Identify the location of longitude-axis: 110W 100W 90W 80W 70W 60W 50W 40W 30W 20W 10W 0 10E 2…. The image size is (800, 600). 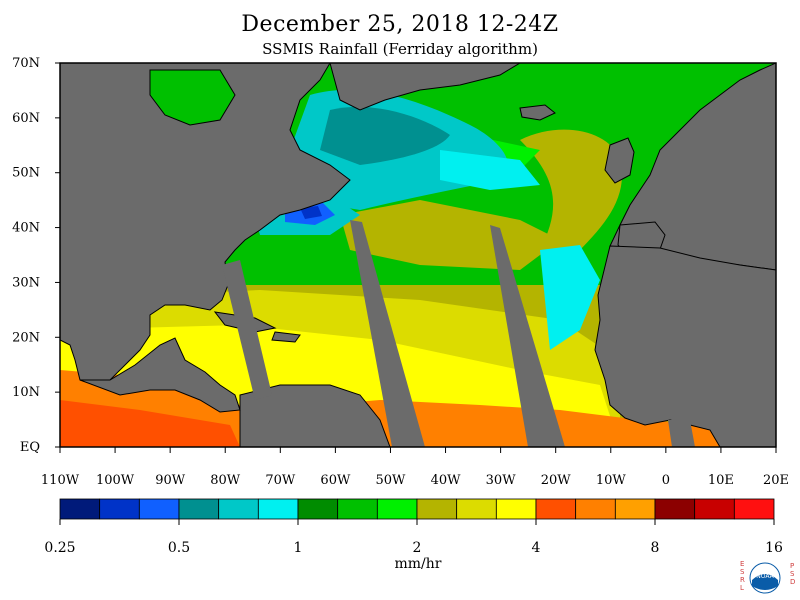
(415, 467).